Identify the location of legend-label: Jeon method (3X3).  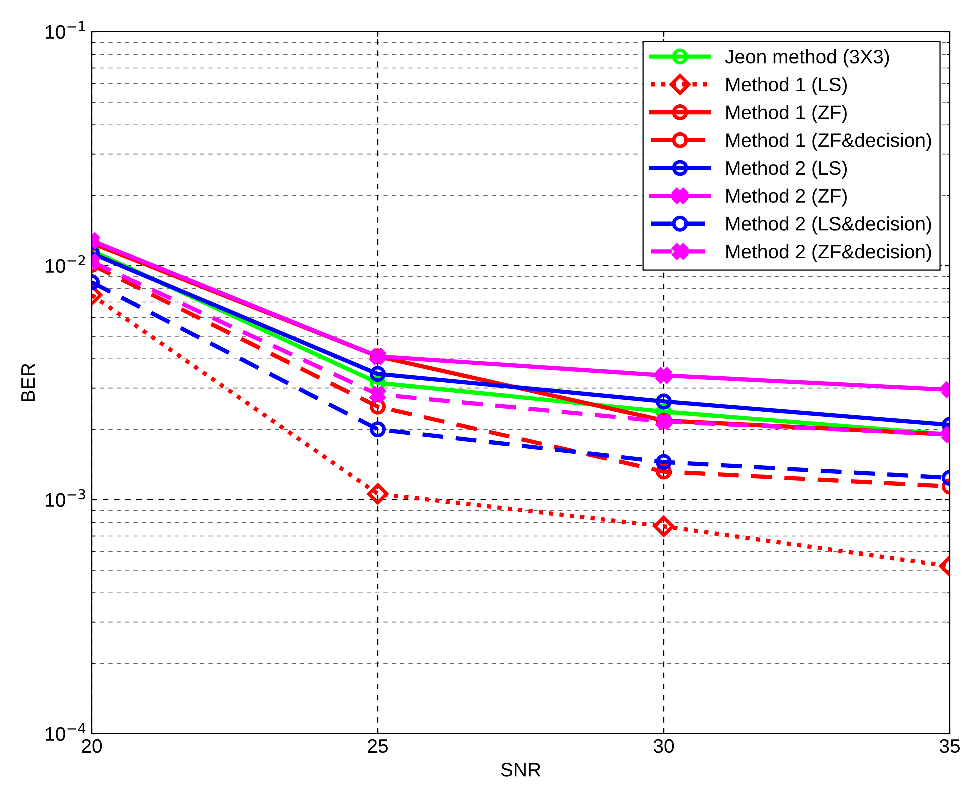
(807, 59).